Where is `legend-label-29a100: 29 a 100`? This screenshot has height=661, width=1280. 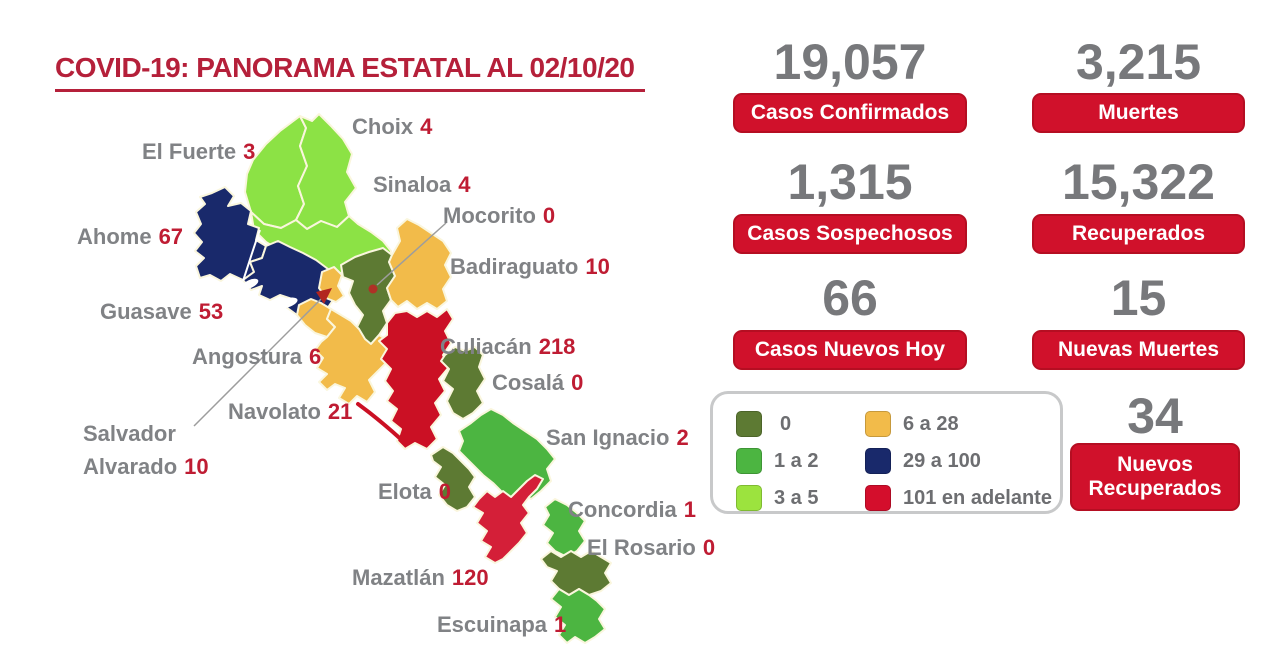
legend-label-29a100: 29 a 100 is located at coordinates (942, 461).